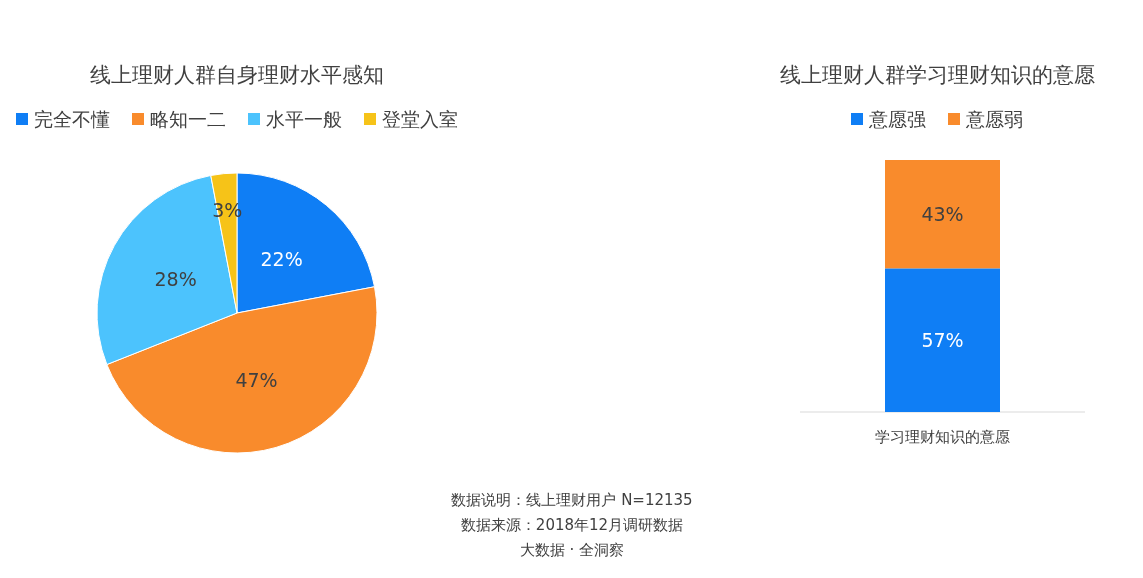 This screenshot has height=578, width=1143. Describe the element at coordinates (420, 119) in the screenshot. I see `legend-label: 登堂入室` at that location.